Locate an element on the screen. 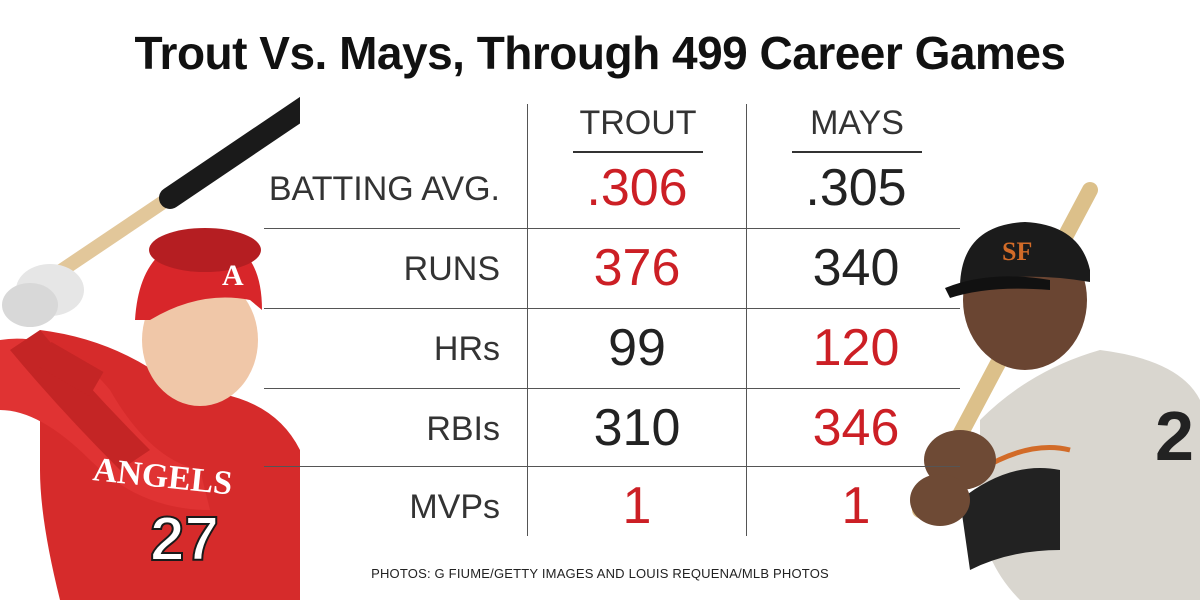 The width and height of the screenshot is (1200, 600). row-label: RBIs is located at coordinates (463, 429).